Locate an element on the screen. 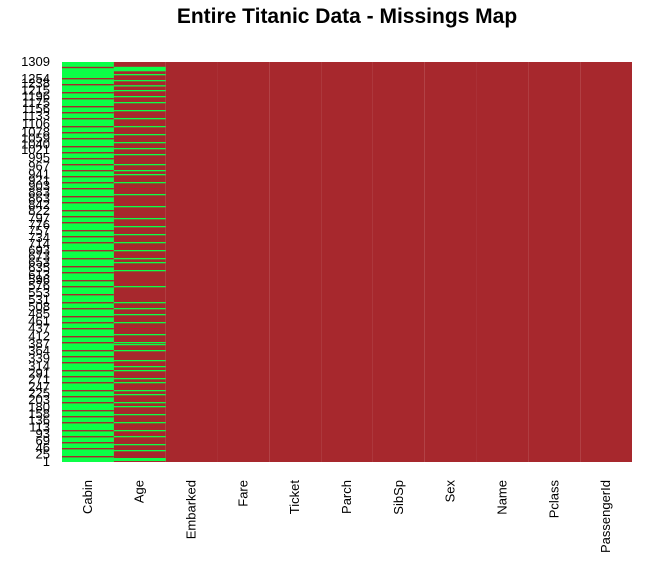 The width and height of the screenshot is (664, 573). row-tick-label: 1238 is located at coordinates (35, 83).